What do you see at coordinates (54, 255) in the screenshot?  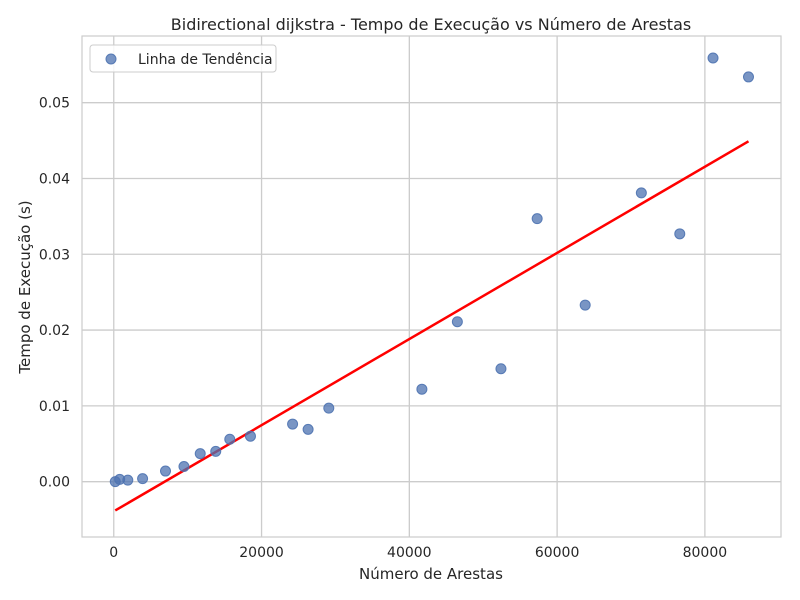 I see `y-tick-label: 0.03` at bounding box center [54, 255].